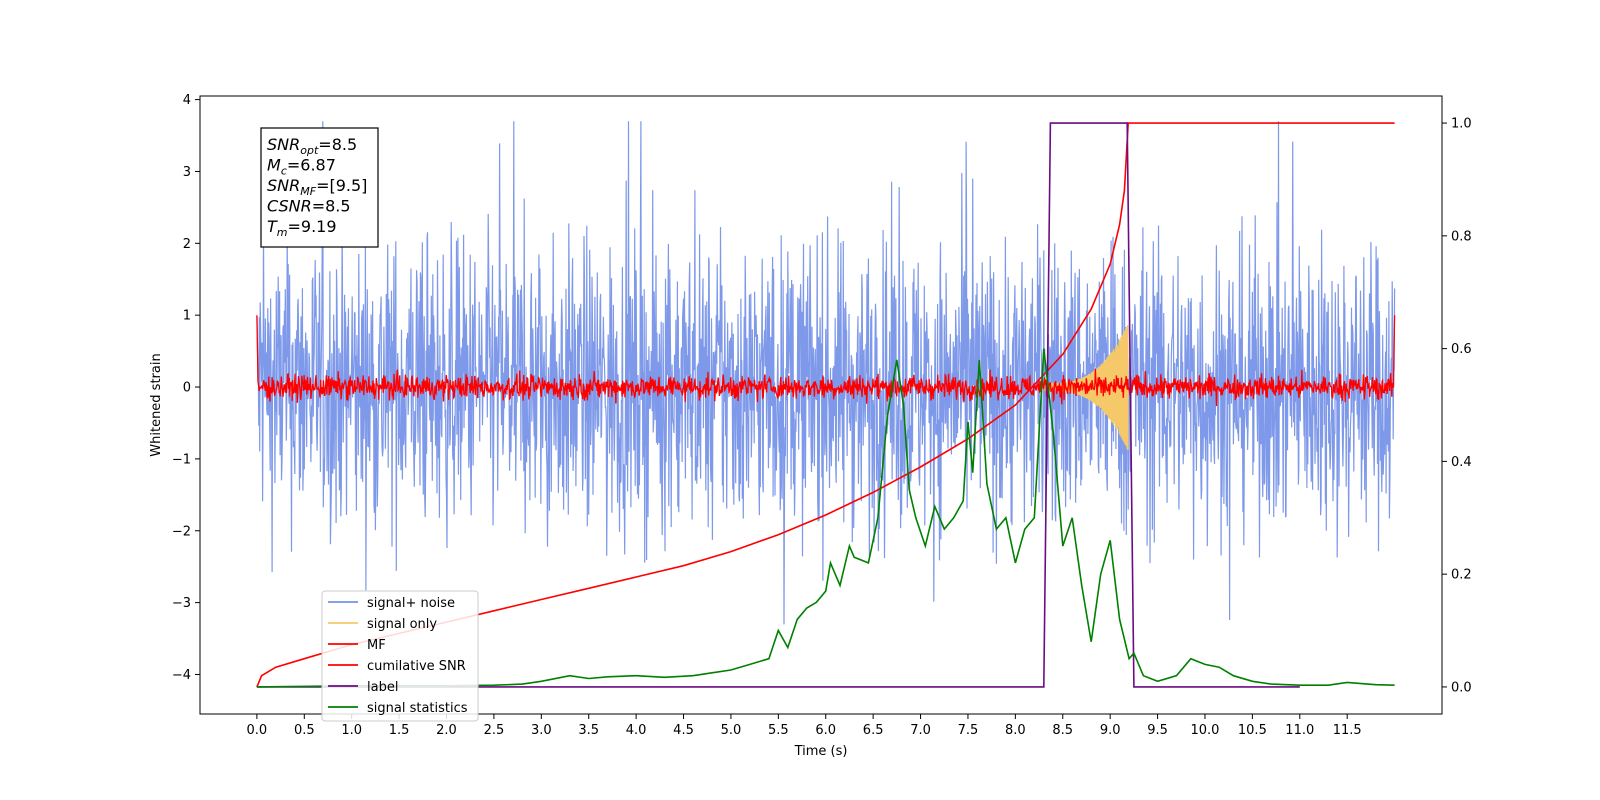 Image resolution: width=1600 pixels, height=800 pixels. What do you see at coordinates (309, 206) in the screenshot?
I see `annotation-line: CSNR=8.5` at bounding box center [309, 206].